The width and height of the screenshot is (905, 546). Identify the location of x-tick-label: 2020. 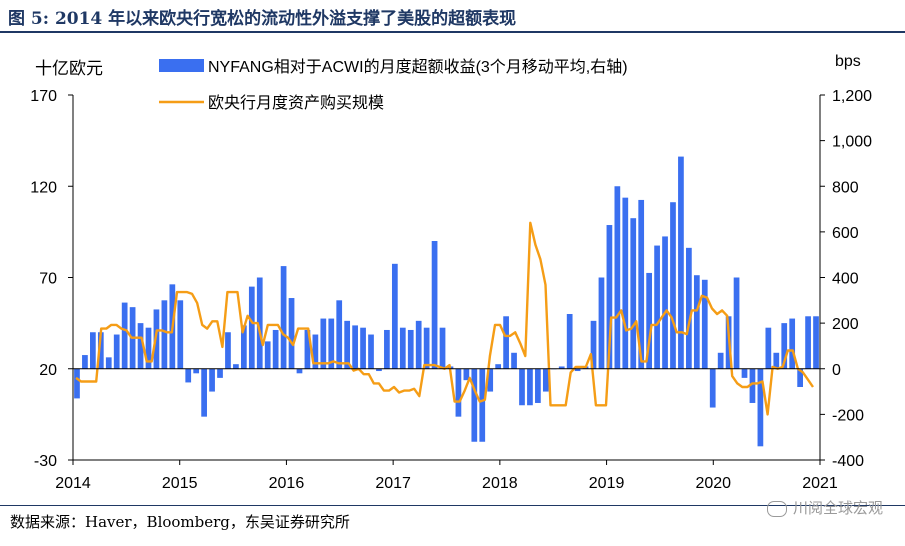
(713, 483).